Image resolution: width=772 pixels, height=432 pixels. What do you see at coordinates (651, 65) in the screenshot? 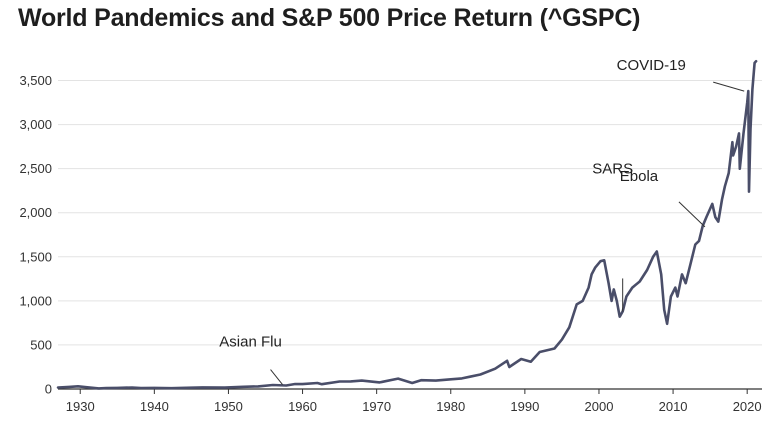
I see `annotation-label: COVID-19` at bounding box center [651, 65].